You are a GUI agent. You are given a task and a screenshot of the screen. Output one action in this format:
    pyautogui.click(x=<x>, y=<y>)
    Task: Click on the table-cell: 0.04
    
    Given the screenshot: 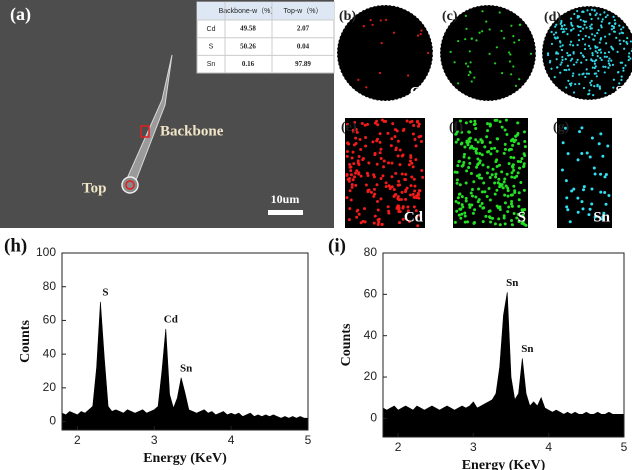 What is the action you would take?
    pyautogui.click(x=303, y=46)
    